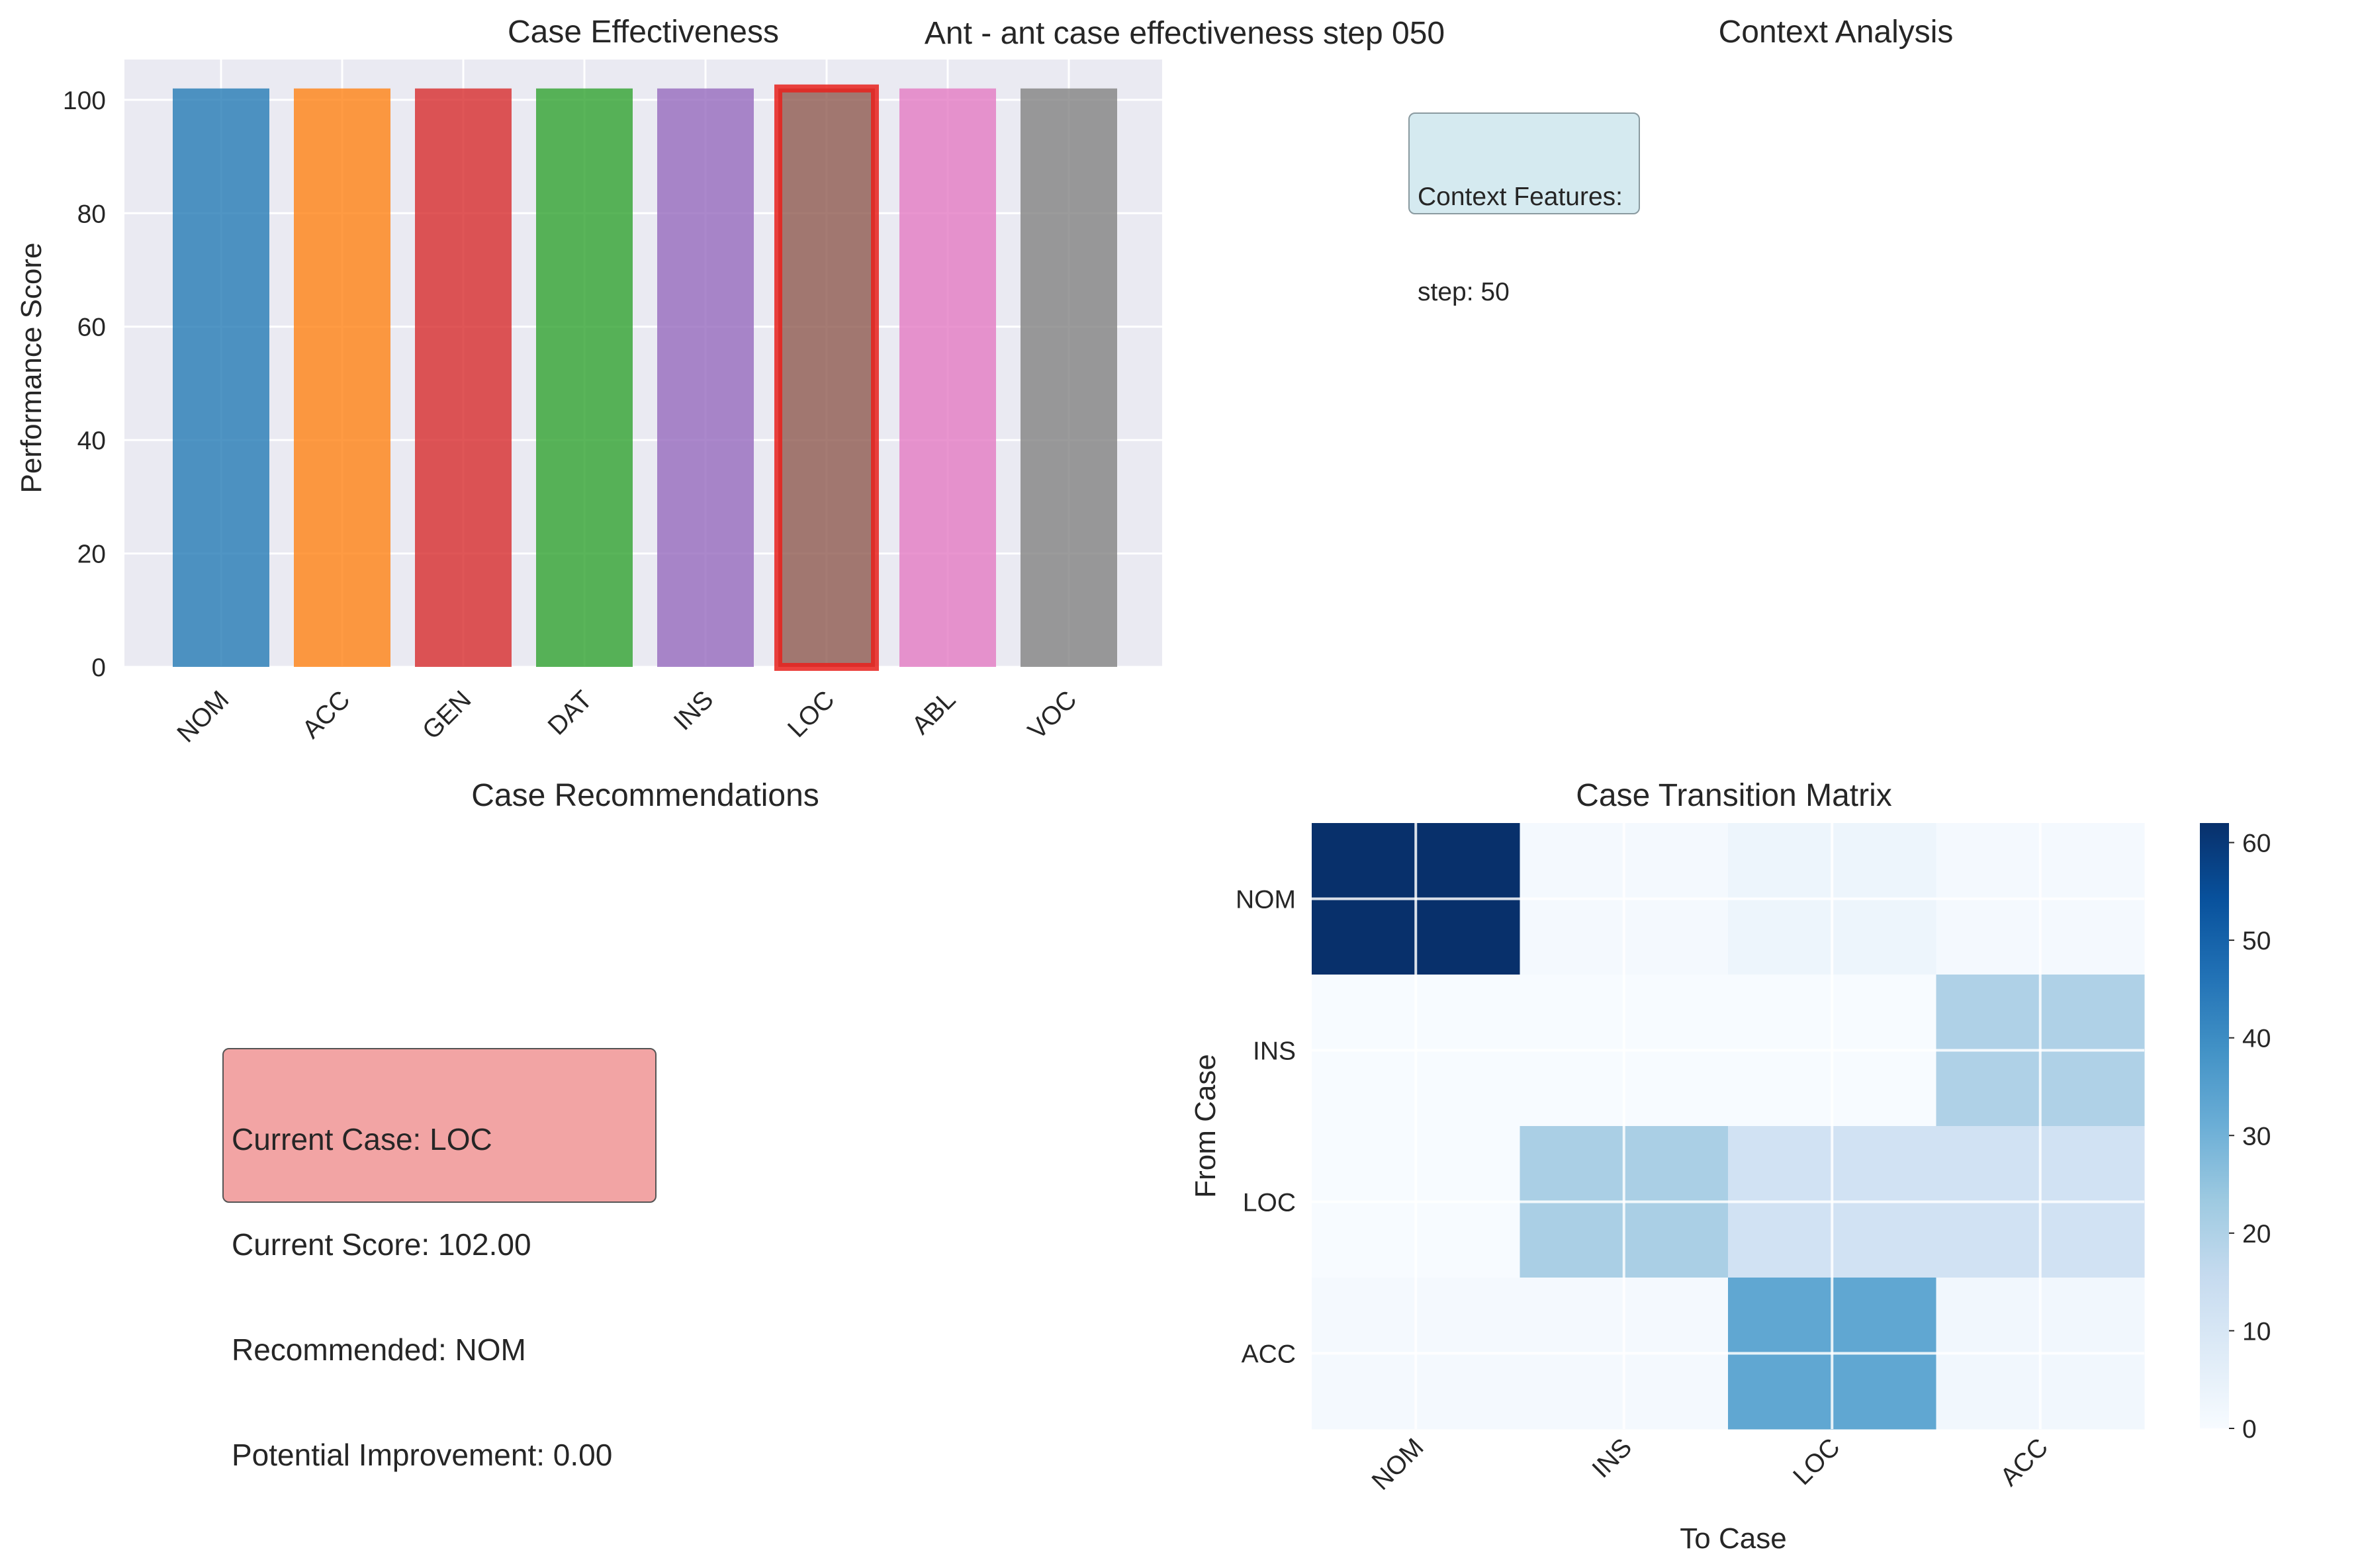  What do you see at coordinates (826, 377) in the screenshot?
I see `bar-loc` at bounding box center [826, 377].